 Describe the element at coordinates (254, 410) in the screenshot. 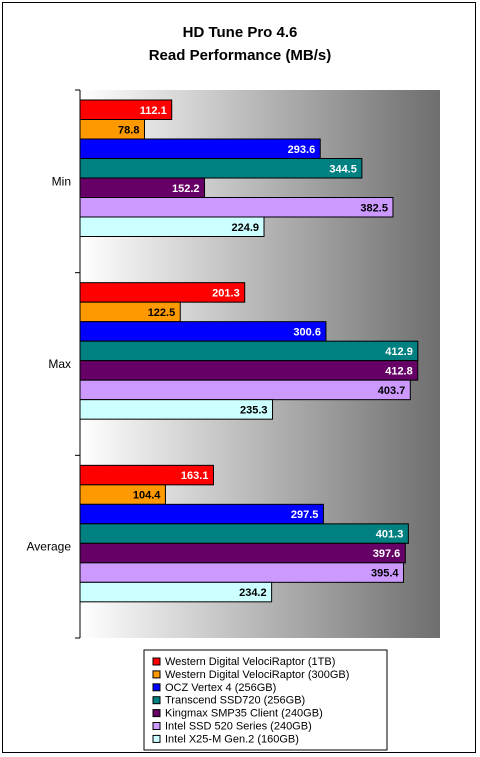

I see `bar-value-label: 235.3` at that location.